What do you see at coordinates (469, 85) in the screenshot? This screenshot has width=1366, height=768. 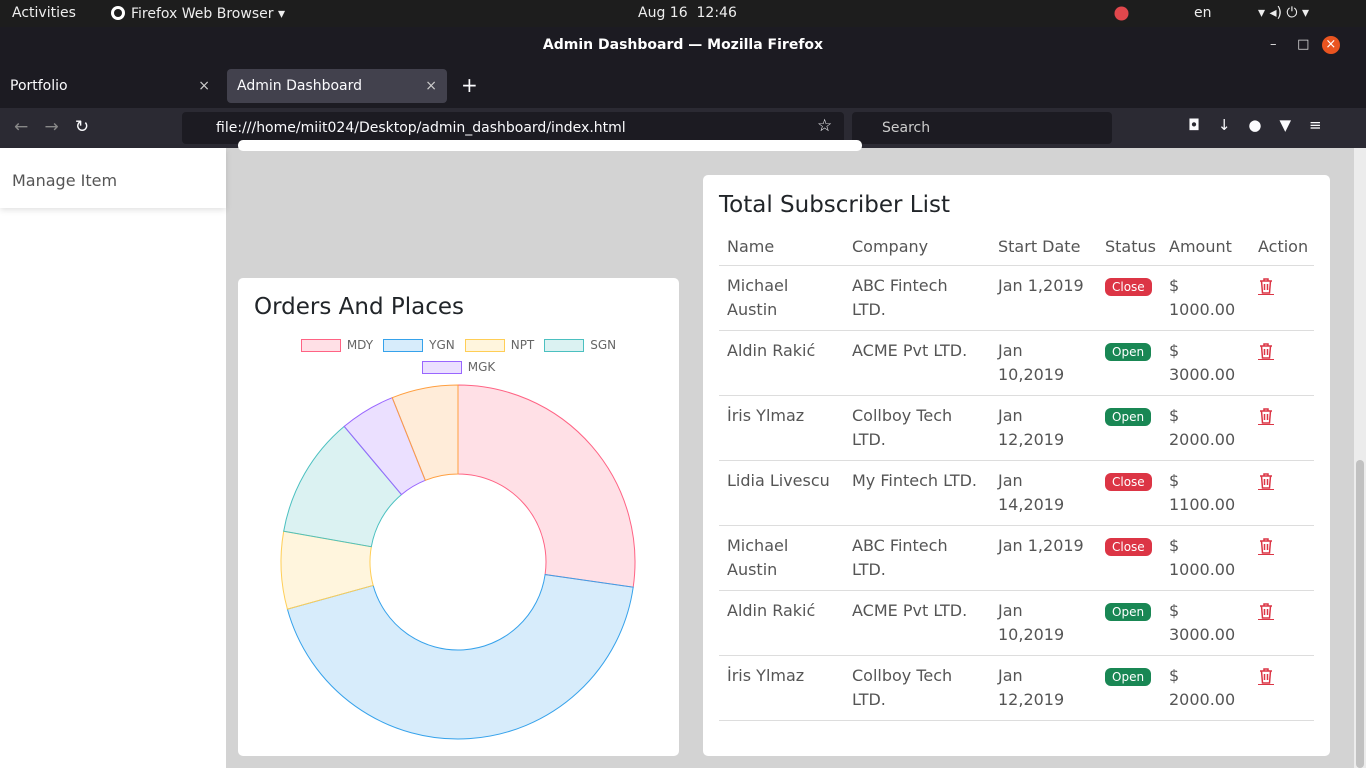 I see `new-tab: +` at bounding box center [469, 85].